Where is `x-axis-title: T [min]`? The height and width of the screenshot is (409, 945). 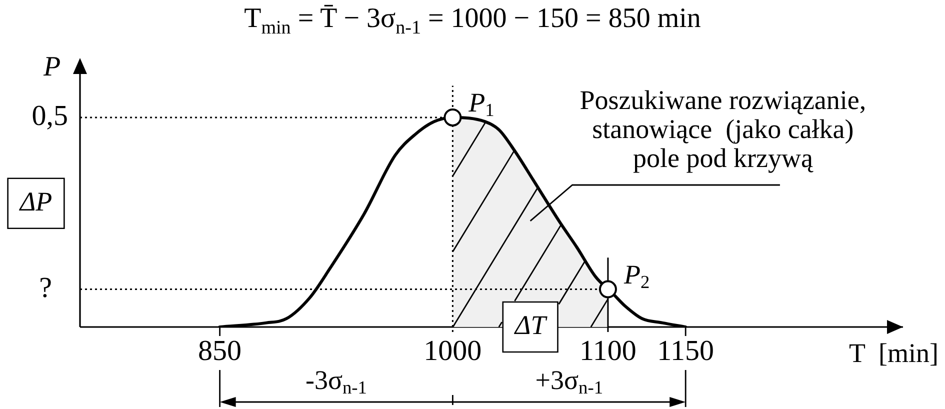
x-axis-title: T [min] is located at coordinates (894, 353).